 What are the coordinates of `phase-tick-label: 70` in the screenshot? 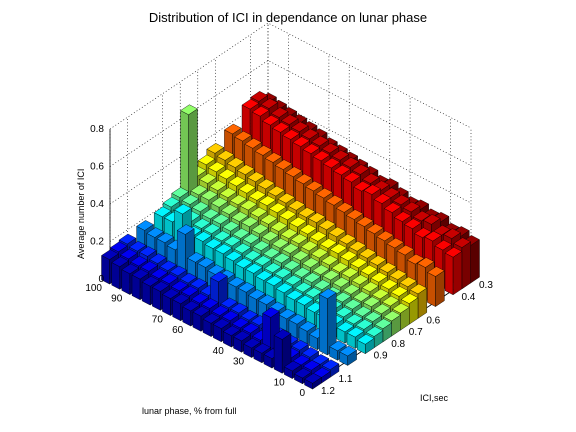 It's located at (158, 320).